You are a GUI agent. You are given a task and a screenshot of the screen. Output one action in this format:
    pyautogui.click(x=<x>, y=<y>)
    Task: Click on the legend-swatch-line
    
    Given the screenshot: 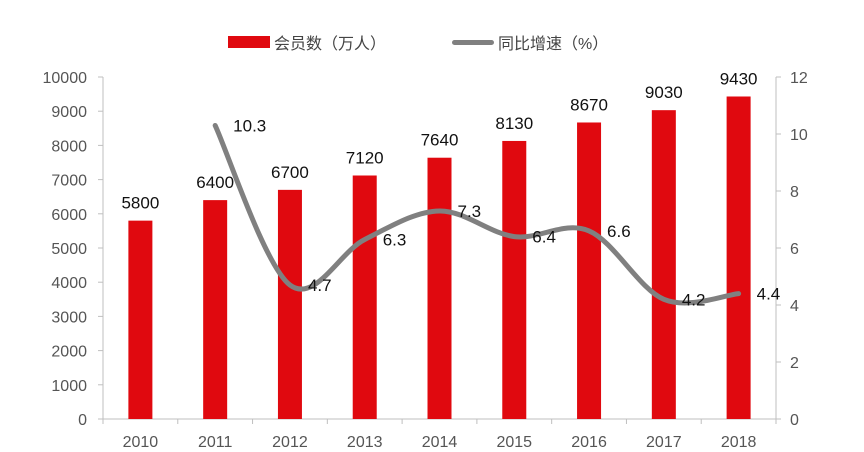 What is the action you would take?
    pyautogui.click(x=473, y=42)
    